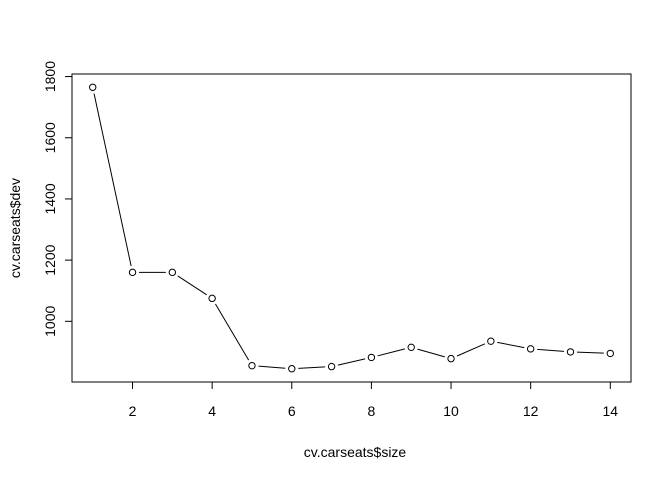 This screenshot has height=480, width=672. I want to click on x-tick-label: 14, so click(611, 411).